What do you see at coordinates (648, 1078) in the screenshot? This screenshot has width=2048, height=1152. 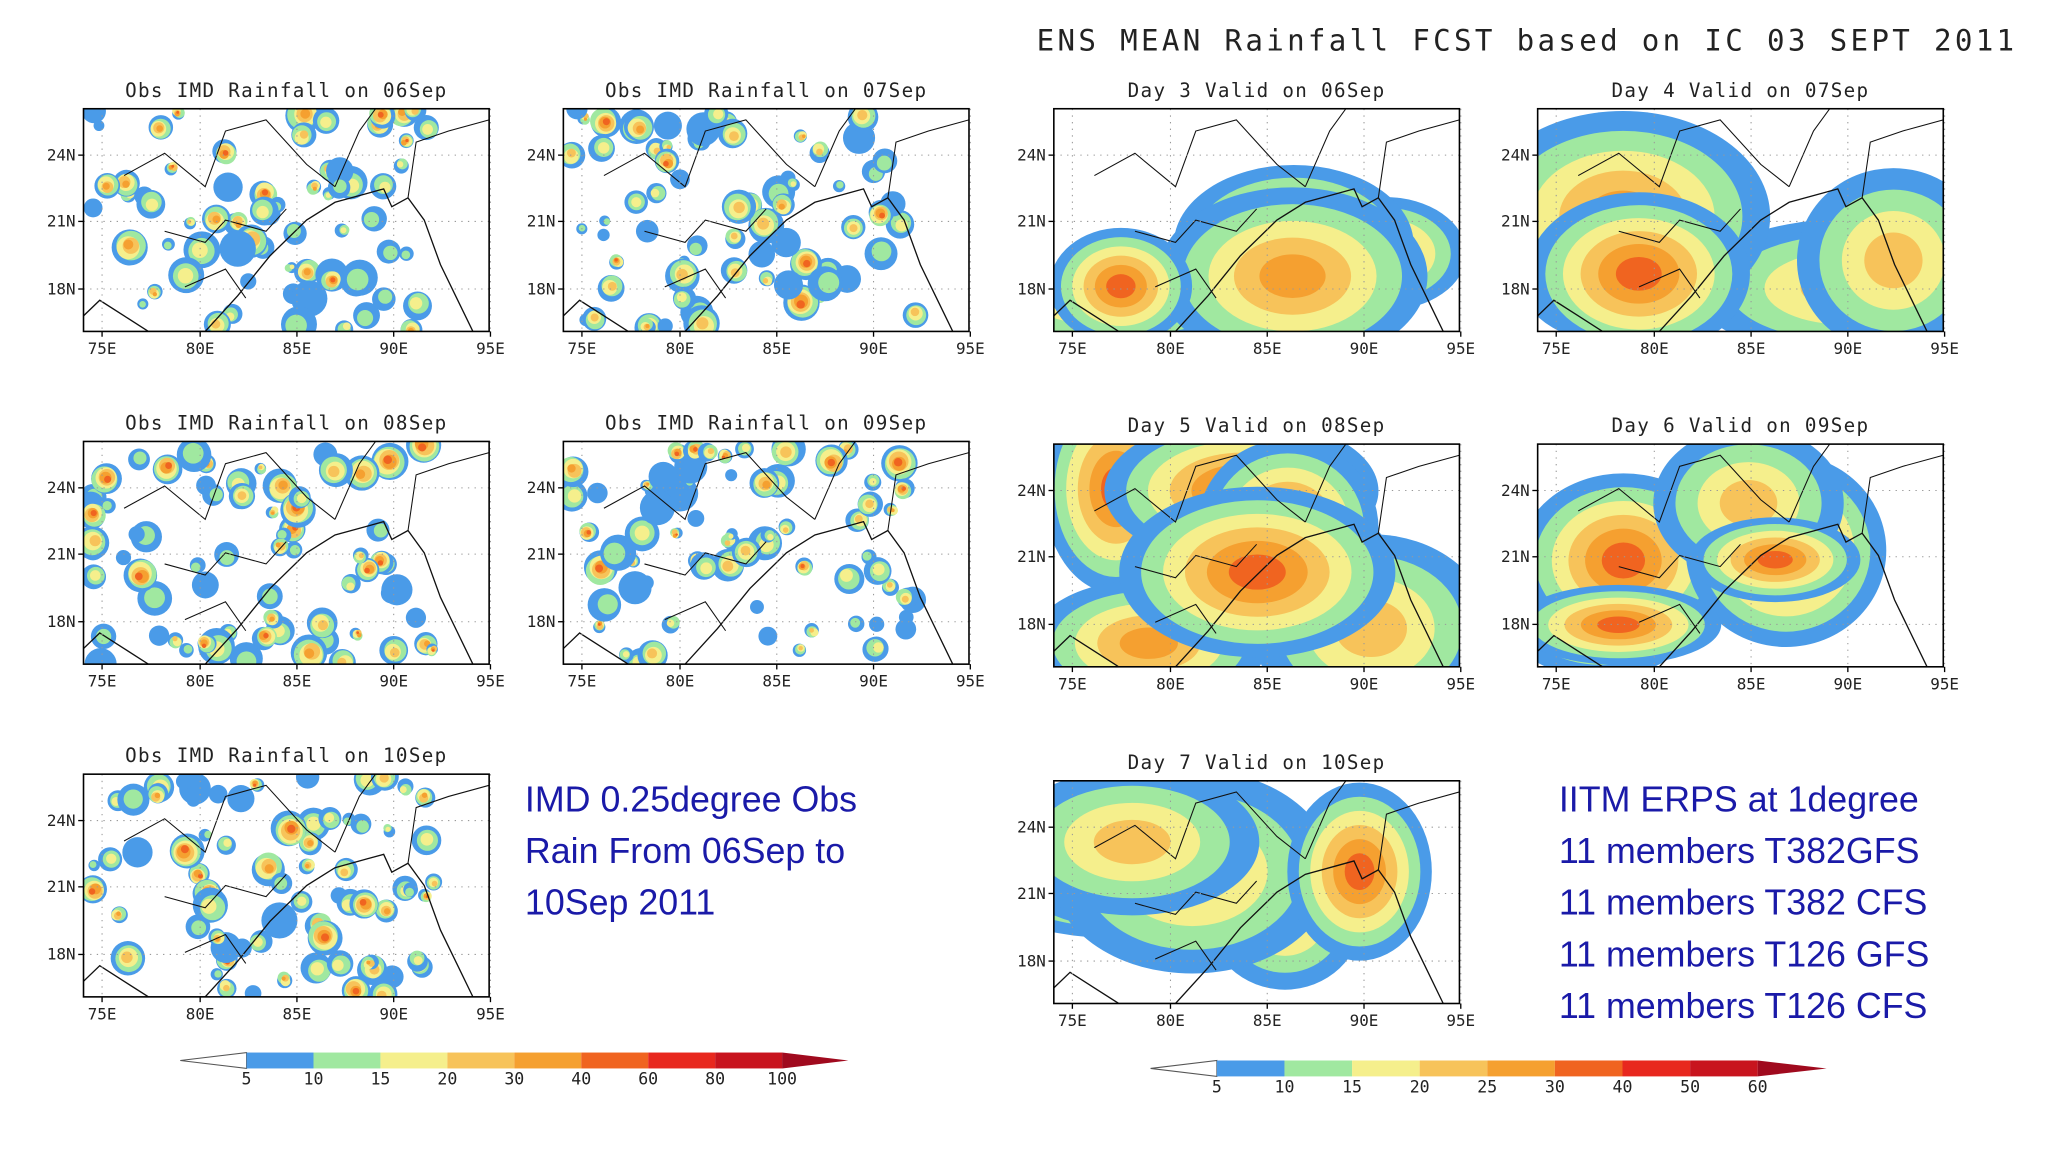 I see `colorbar-label: 60` at bounding box center [648, 1078].